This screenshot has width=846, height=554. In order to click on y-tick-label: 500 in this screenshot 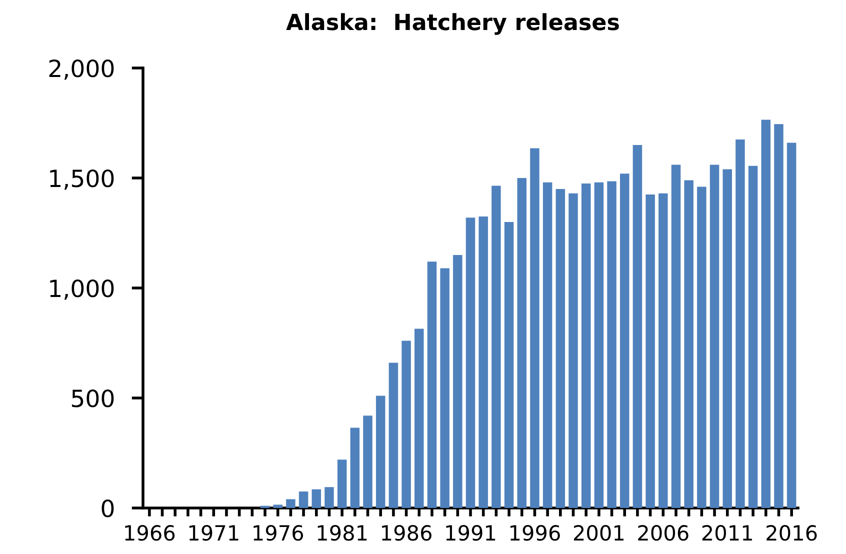, I will do `click(93, 398)`.